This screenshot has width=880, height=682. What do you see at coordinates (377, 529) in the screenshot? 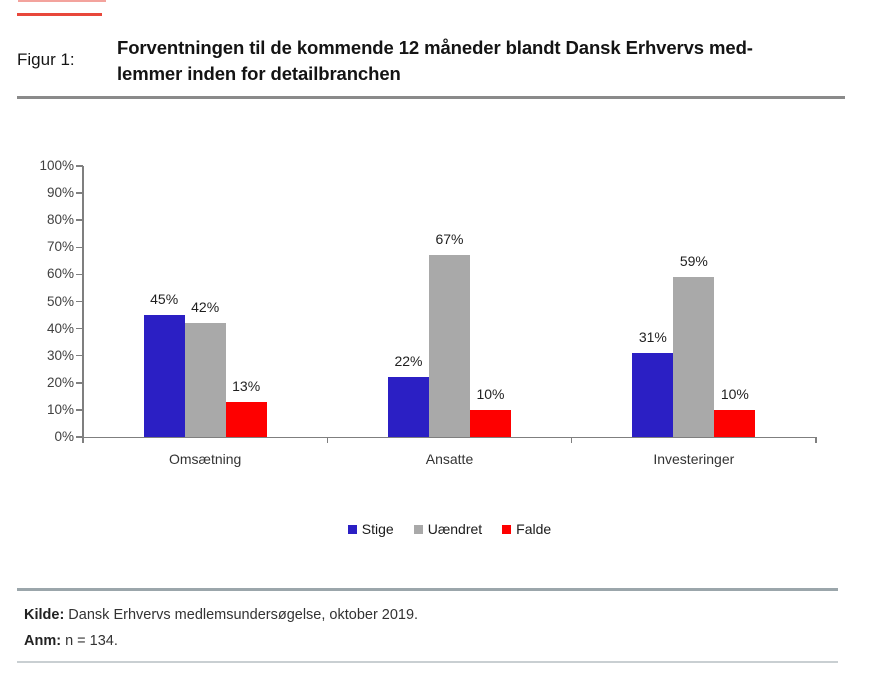
I see `legend-label: Stige` at bounding box center [377, 529].